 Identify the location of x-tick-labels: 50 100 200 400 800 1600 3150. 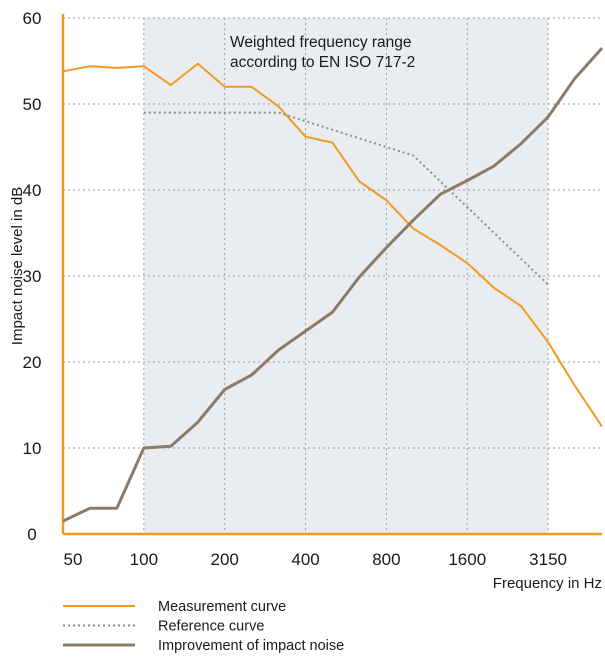
(315, 559).